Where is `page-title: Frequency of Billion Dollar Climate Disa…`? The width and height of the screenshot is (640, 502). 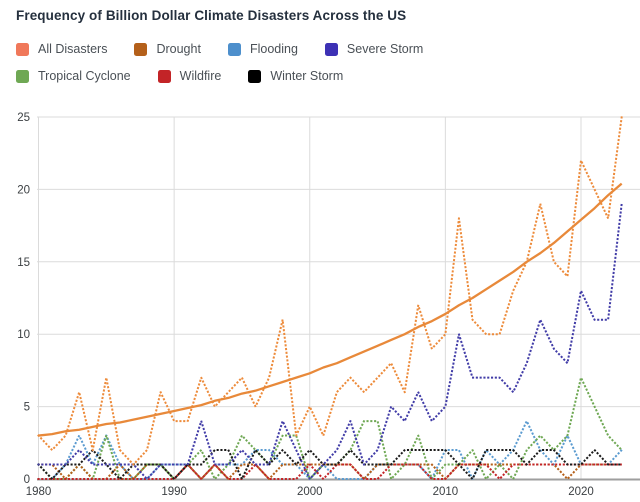
page-title: Frequency of Billion Dollar Climate Disa… is located at coordinates (211, 15).